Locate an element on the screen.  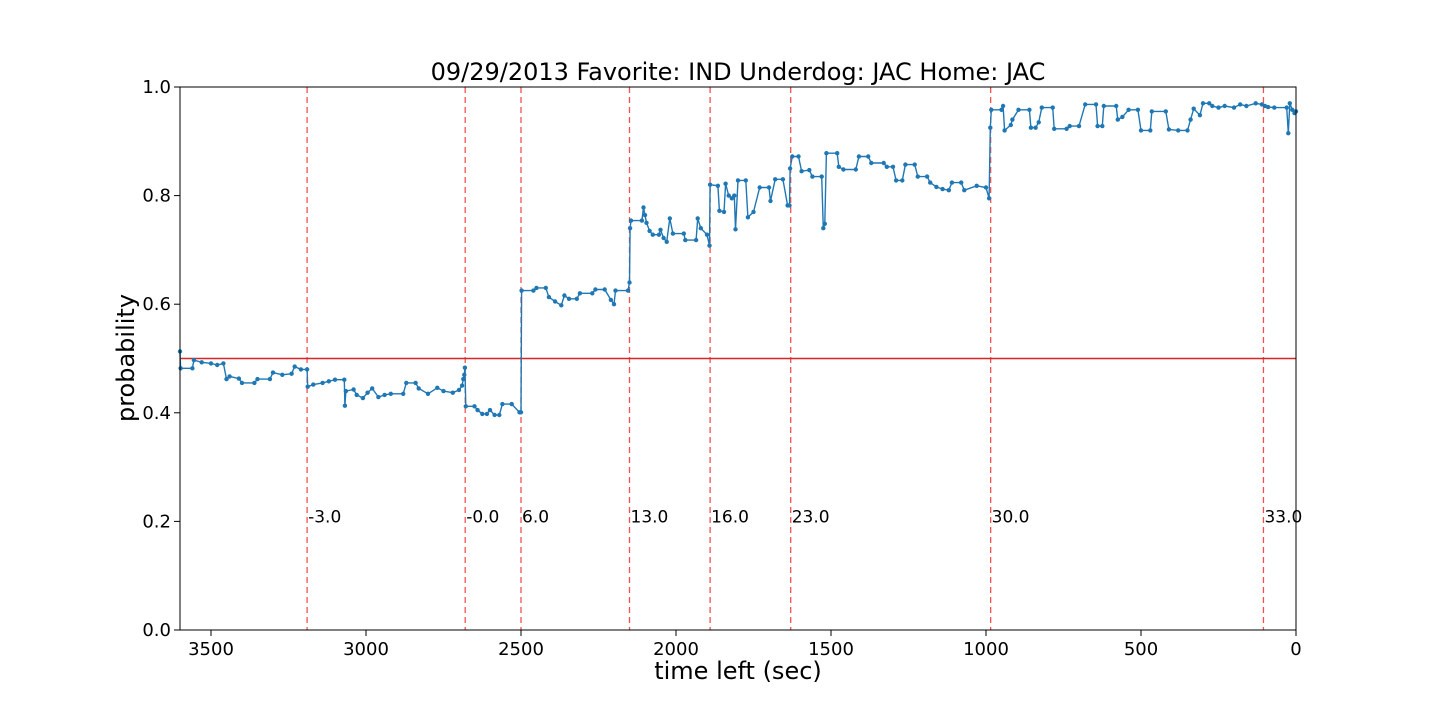
x-axis-label: time left (sec) is located at coordinates (738, 671).